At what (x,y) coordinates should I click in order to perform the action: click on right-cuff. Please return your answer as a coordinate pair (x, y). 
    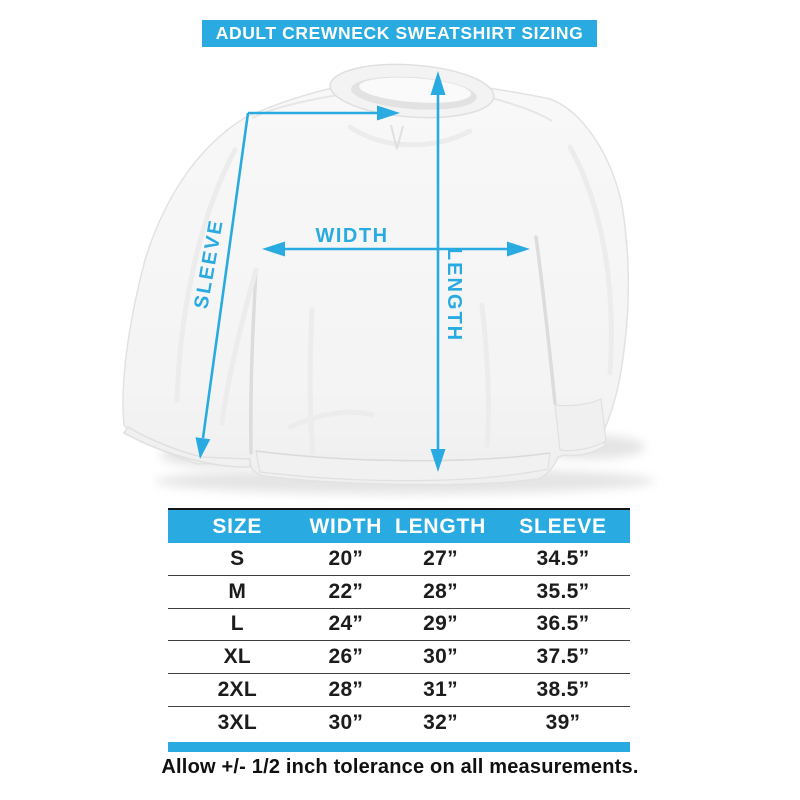
    Looking at the image, I should click on (580, 425).